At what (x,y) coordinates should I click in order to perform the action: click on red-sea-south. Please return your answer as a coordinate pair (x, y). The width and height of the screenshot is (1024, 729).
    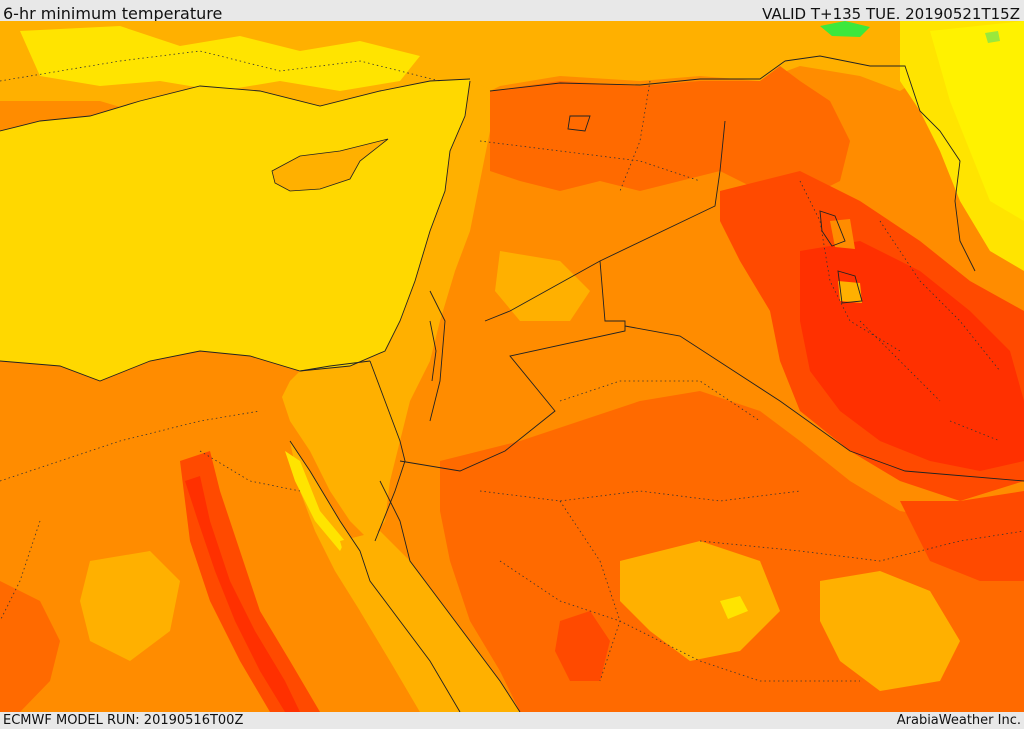
    Looking at the image, I should click on (430, 621).